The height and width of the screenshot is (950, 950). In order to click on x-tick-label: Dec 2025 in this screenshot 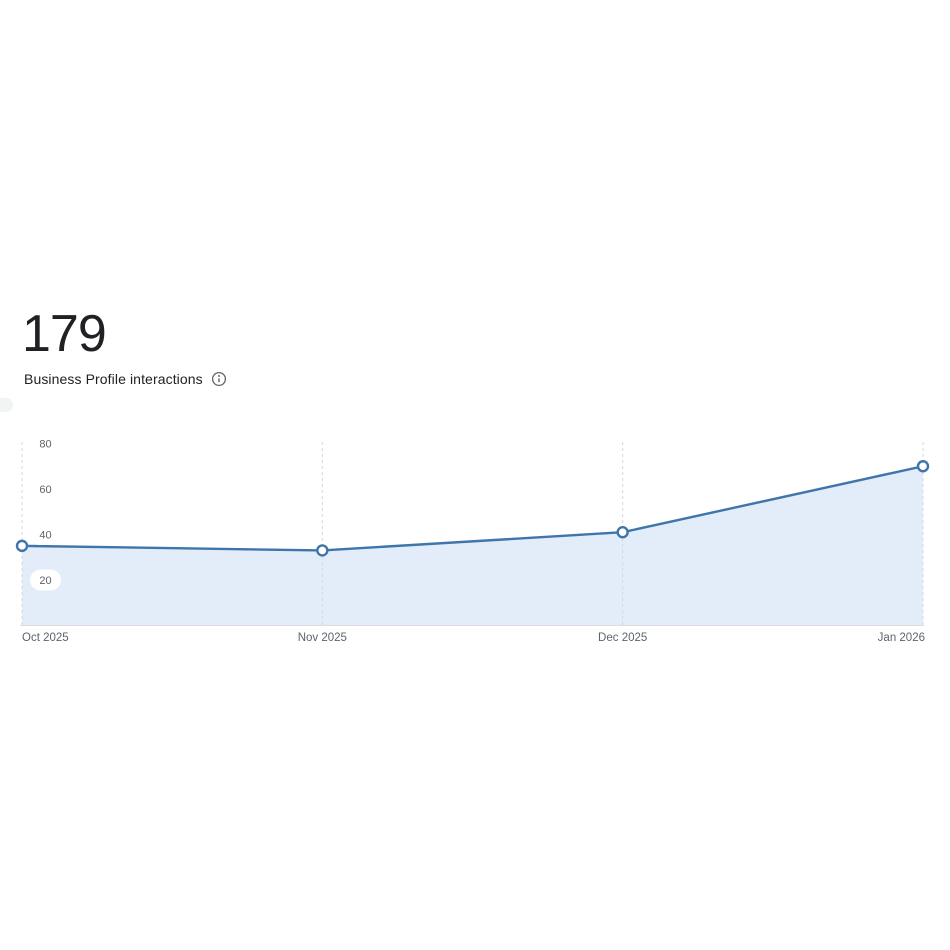, I will do `click(622, 638)`.